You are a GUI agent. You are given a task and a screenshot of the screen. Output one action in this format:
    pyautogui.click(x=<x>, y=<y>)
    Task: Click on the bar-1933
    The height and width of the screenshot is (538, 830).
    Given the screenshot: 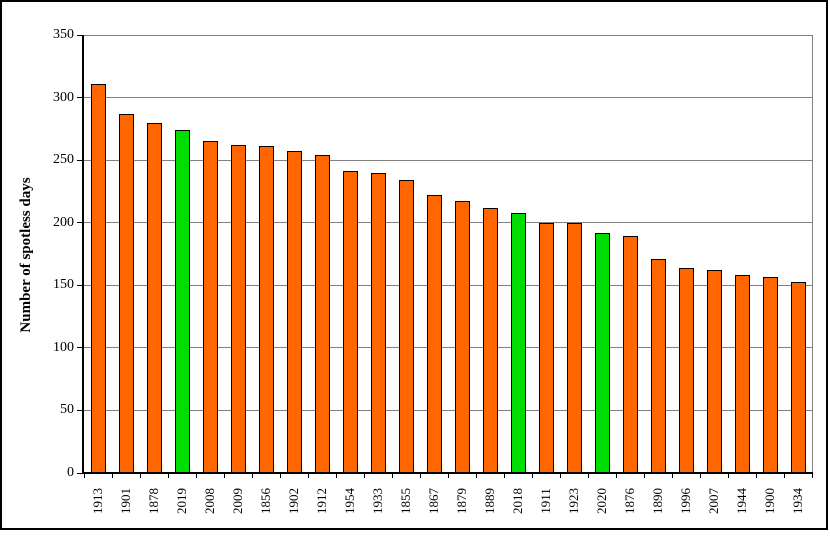 What is the action you would take?
    pyautogui.click(x=378, y=322)
    